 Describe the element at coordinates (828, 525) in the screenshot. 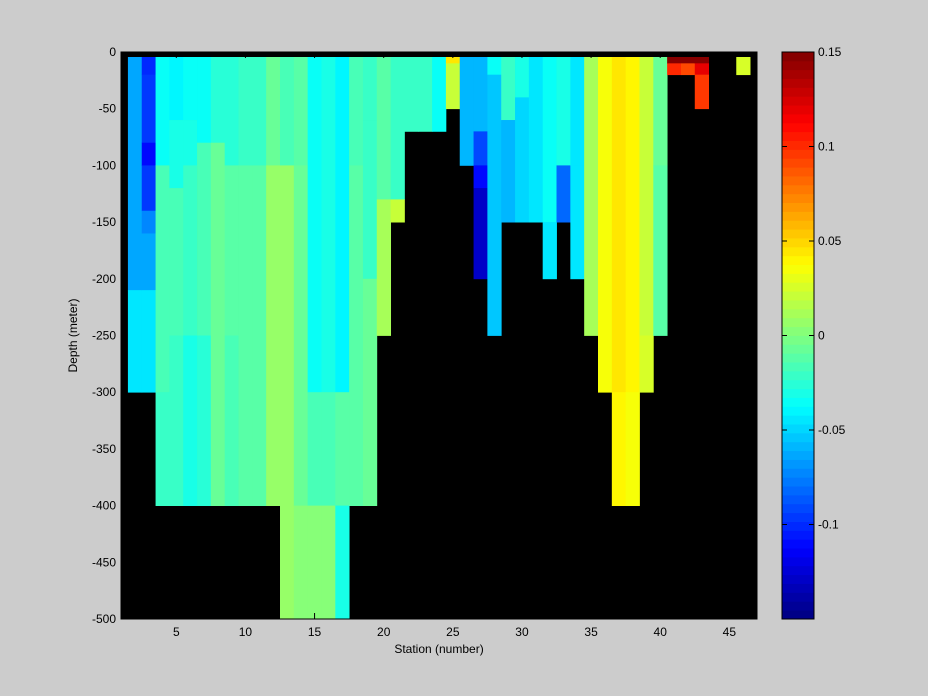

I see `colorbar-tick-label: -0.1` at that location.